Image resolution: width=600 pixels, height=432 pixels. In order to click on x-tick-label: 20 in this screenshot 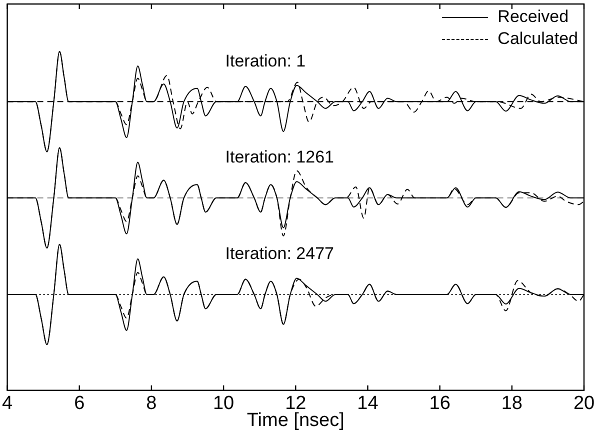, I will do `click(584, 403)`.